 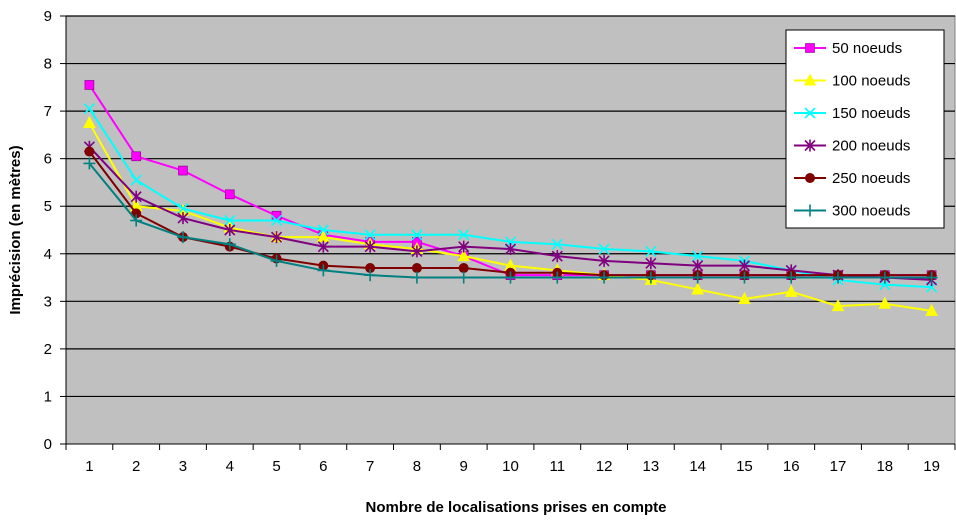 I want to click on legend-item: 50 noeuds, so click(x=848, y=48).